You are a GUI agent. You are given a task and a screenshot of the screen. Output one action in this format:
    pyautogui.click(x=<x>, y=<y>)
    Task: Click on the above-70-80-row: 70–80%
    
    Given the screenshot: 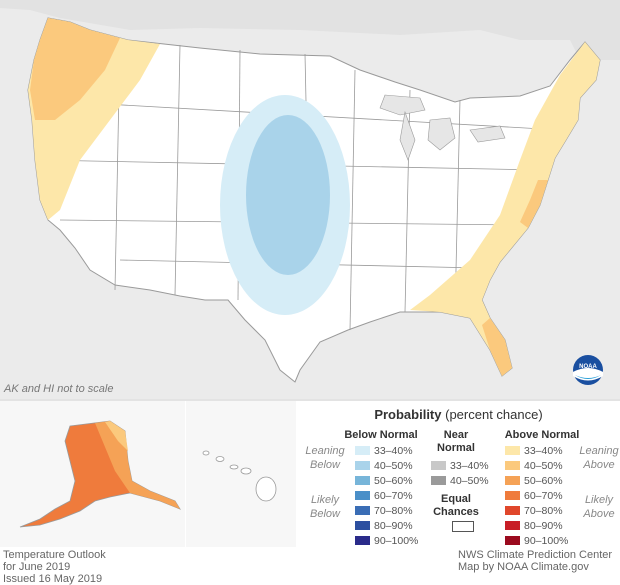 What is the action you would take?
    pyautogui.click(x=534, y=511)
    